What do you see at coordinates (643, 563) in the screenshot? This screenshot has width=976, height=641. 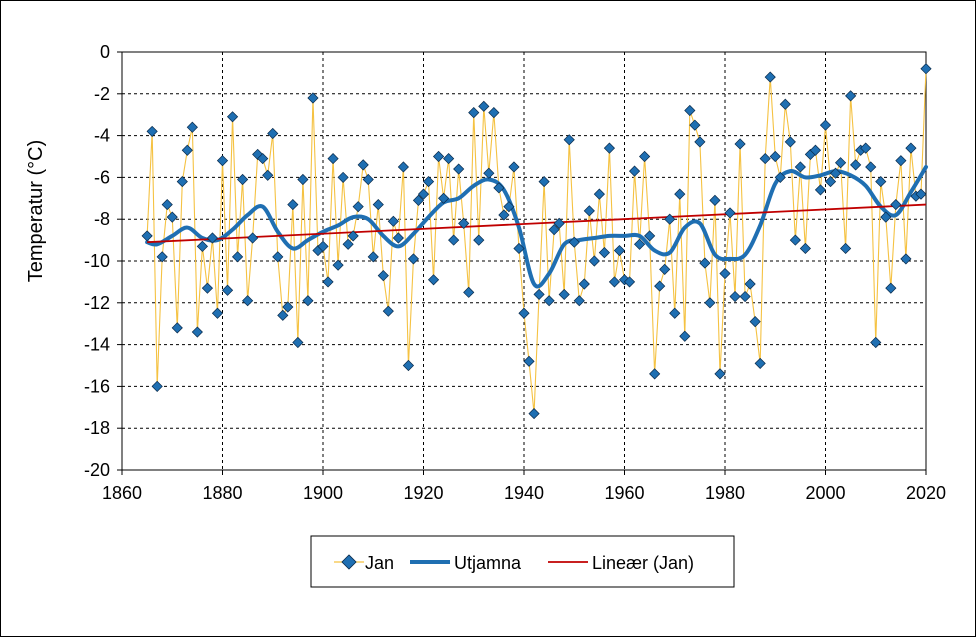 I see `legend-trend-label: Lineær (Jan)` at bounding box center [643, 563].